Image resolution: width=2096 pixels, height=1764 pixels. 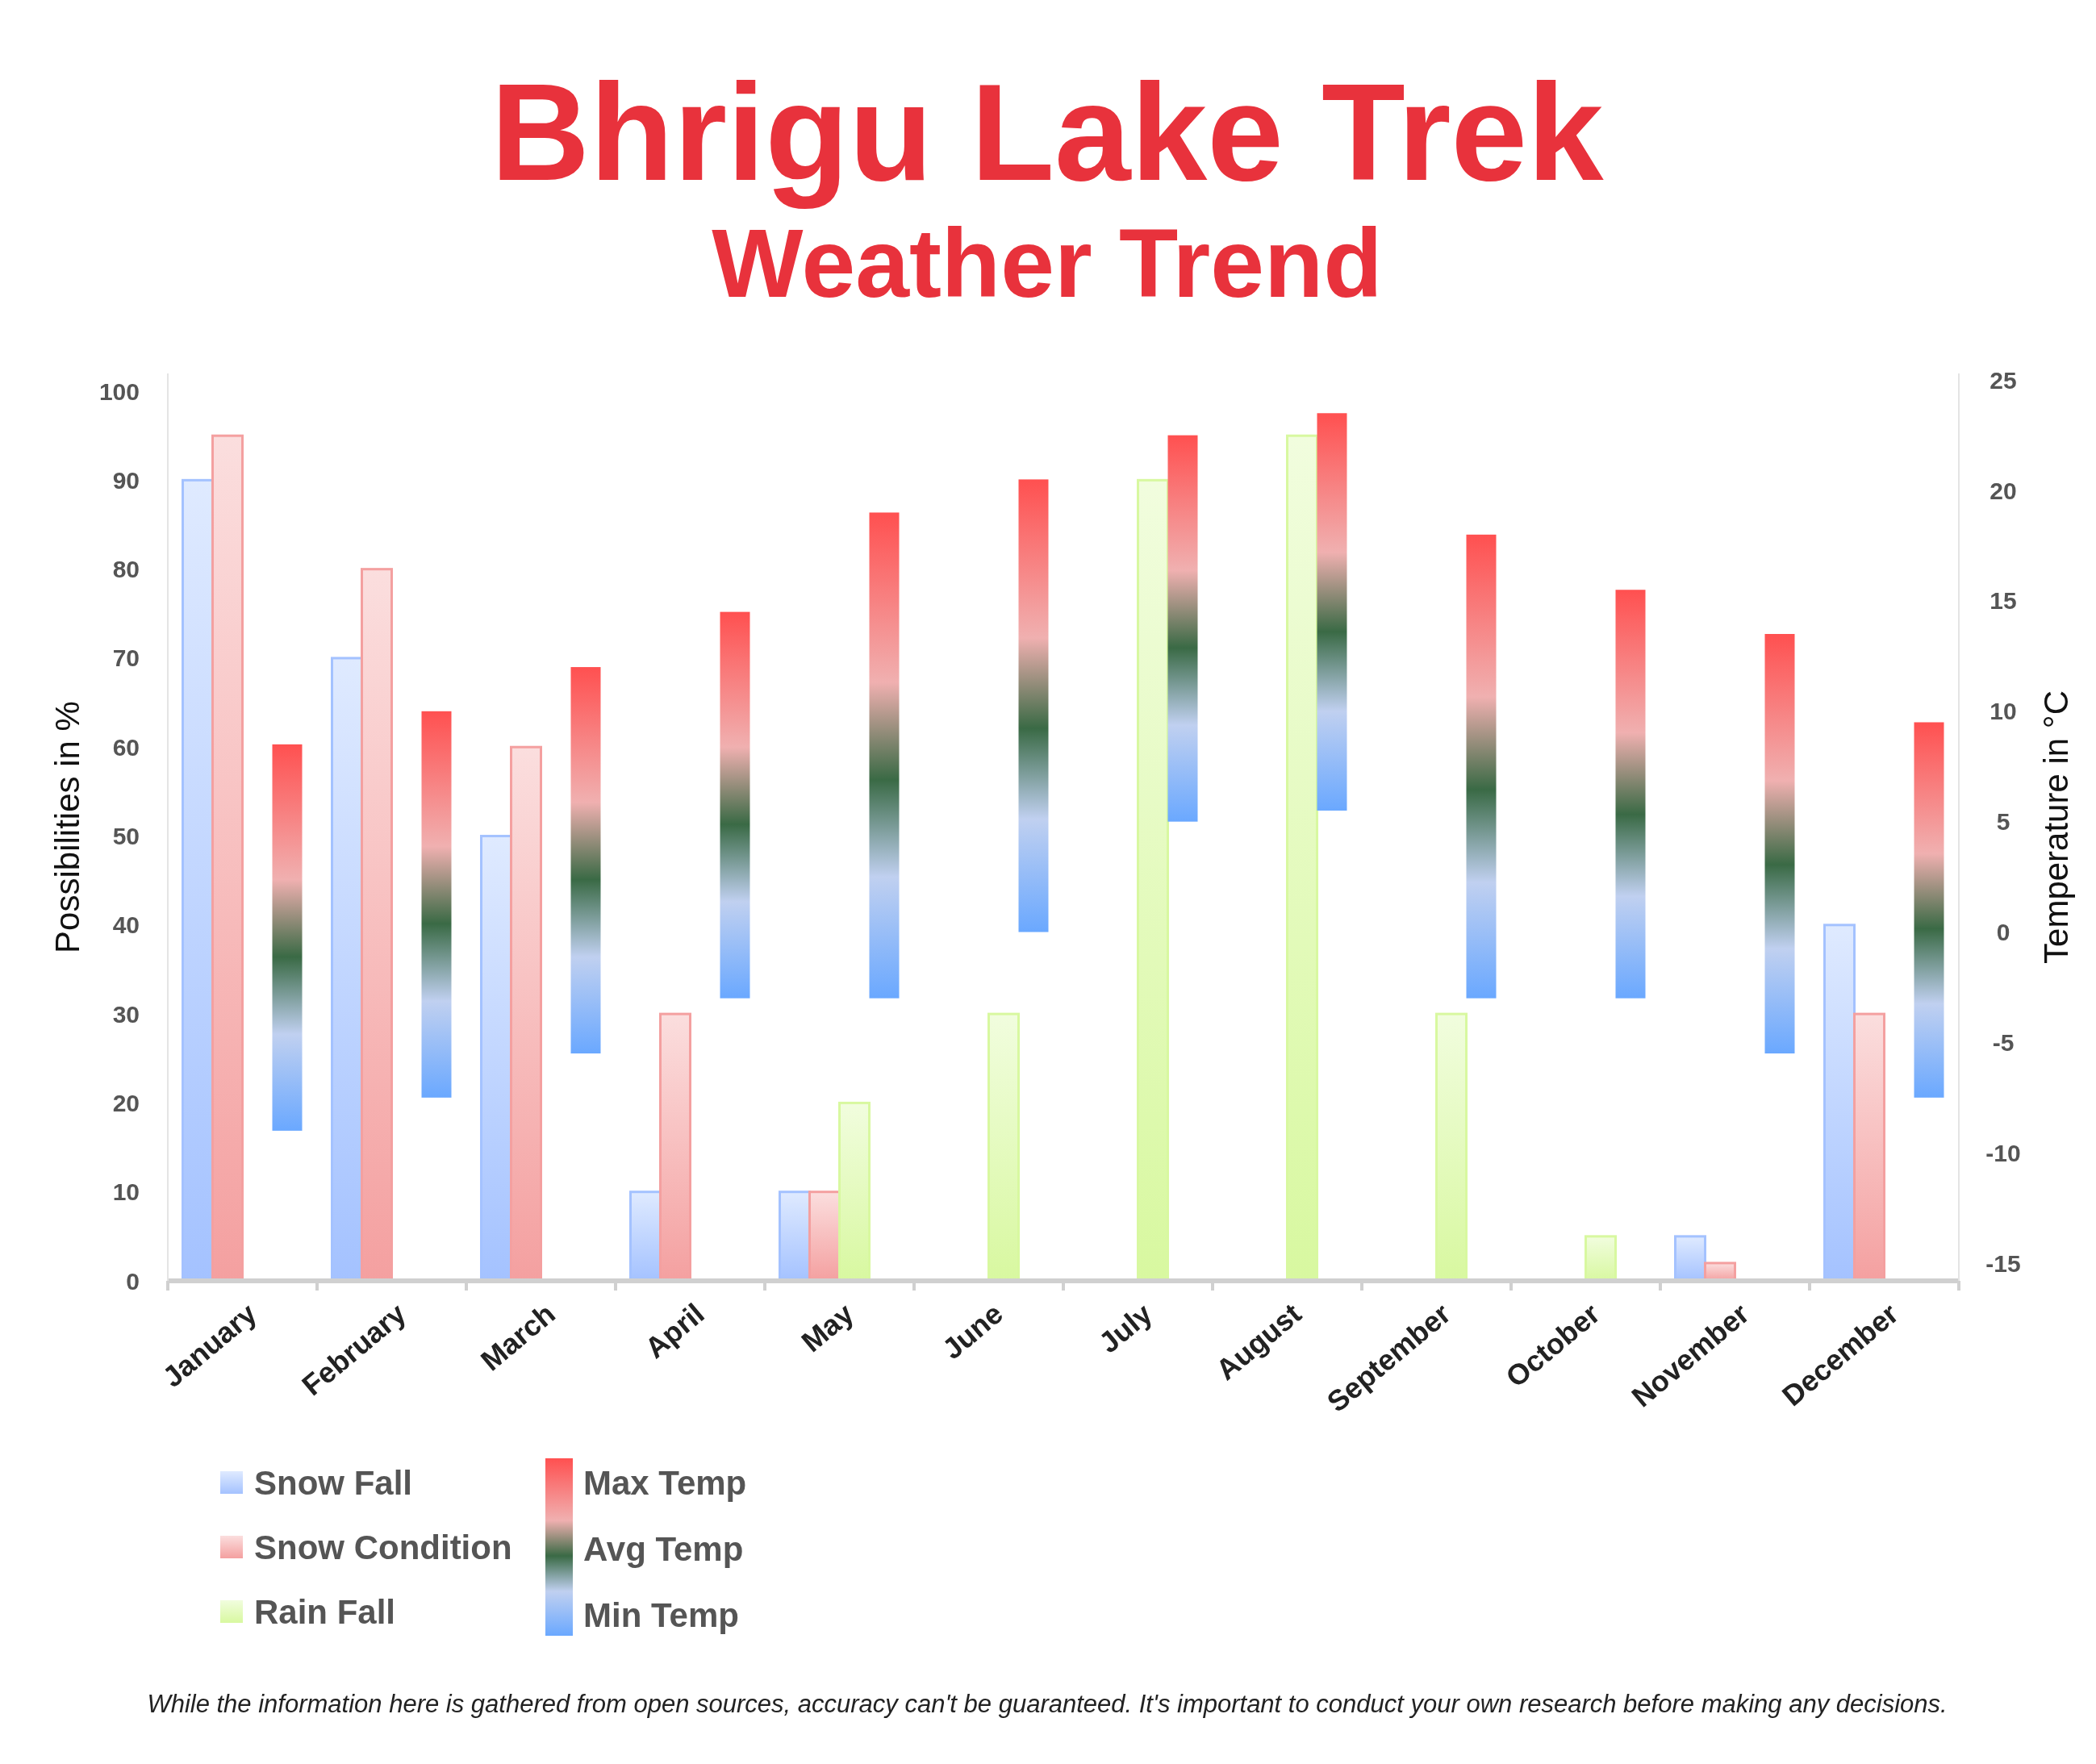 I want to click on text: Min Temp, so click(x=661, y=1614).